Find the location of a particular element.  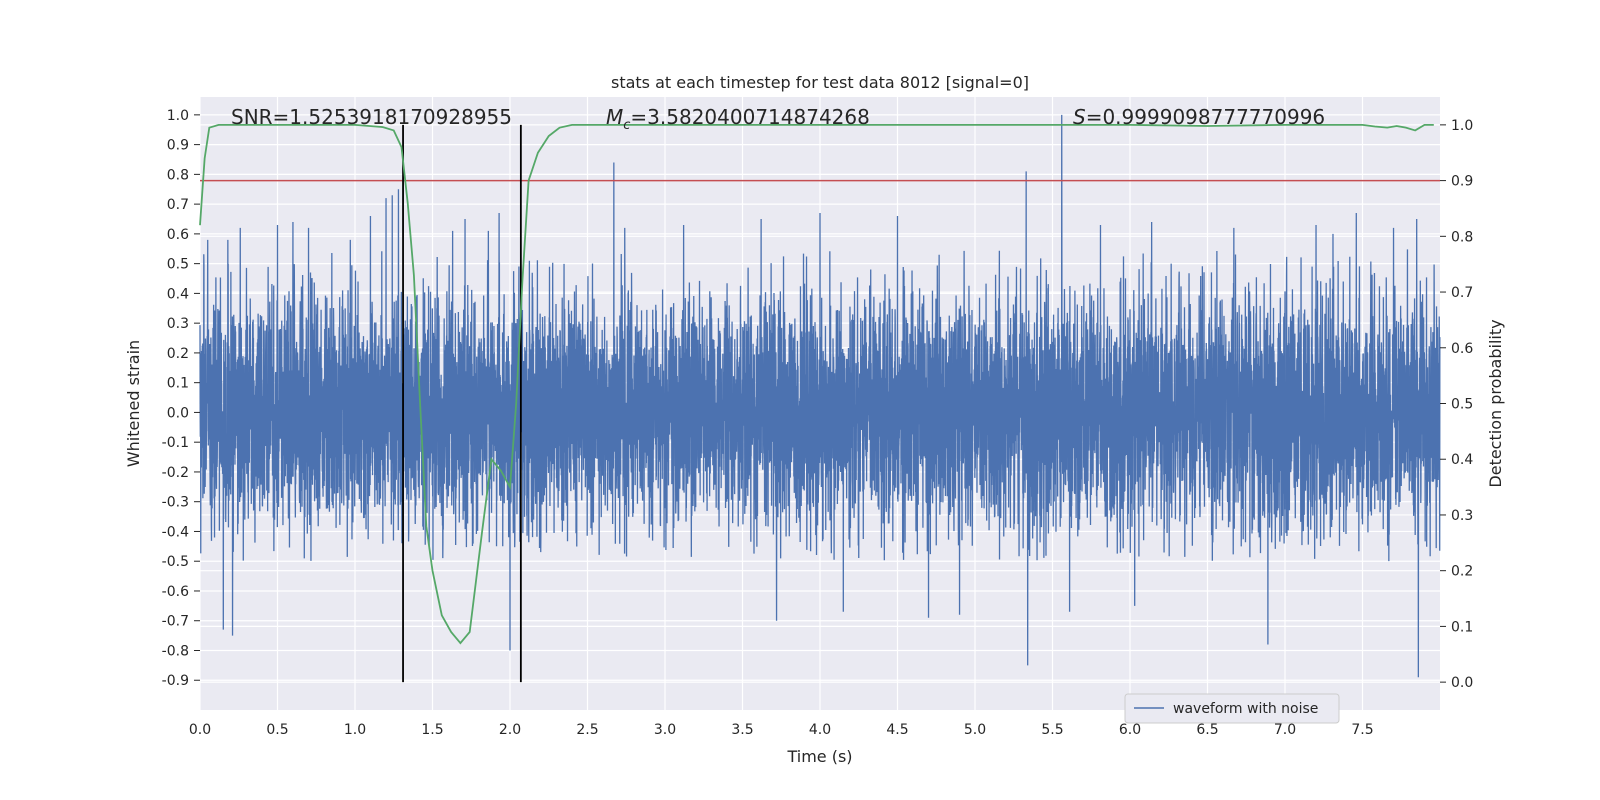

y2-tick-label: 0.2 is located at coordinates (1462, 572).